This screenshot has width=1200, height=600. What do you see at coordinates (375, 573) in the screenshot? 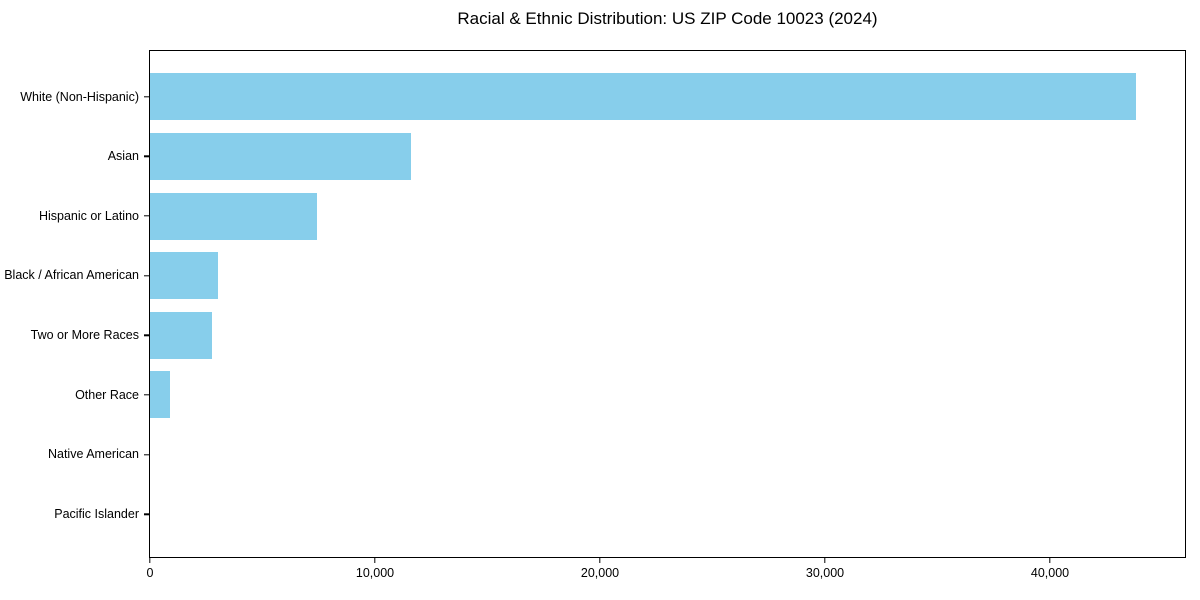
I see `x-tick-label: 10,000` at bounding box center [375, 573].